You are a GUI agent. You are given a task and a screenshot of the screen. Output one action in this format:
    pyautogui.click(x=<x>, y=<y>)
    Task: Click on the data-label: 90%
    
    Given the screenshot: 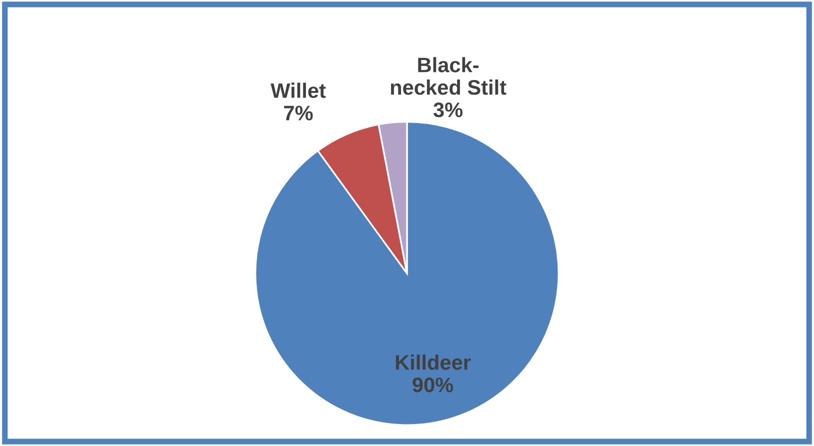 What is the action you would take?
    pyautogui.click(x=433, y=385)
    